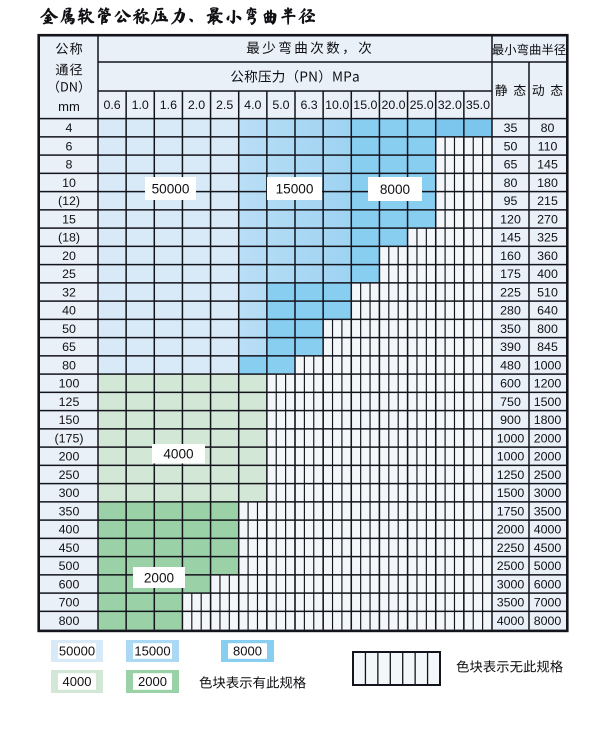 This screenshot has height=743, width=600. What do you see at coordinates (69, 493) in the screenshot?
I see `svg-text: 300` at bounding box center [69, 493].